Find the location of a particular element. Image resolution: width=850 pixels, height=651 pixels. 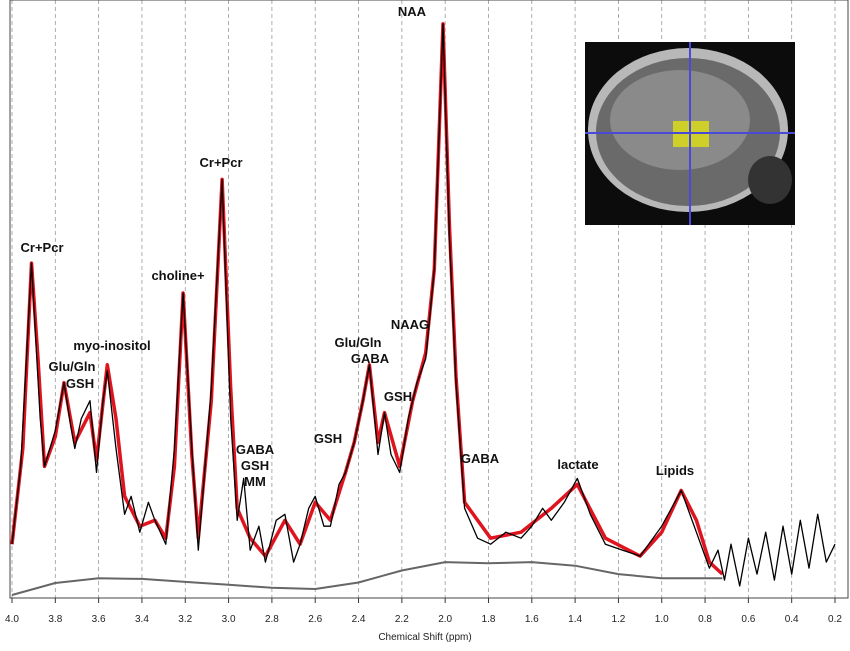

x-tick-label: 1.8 is located at coordinates (489, 619).